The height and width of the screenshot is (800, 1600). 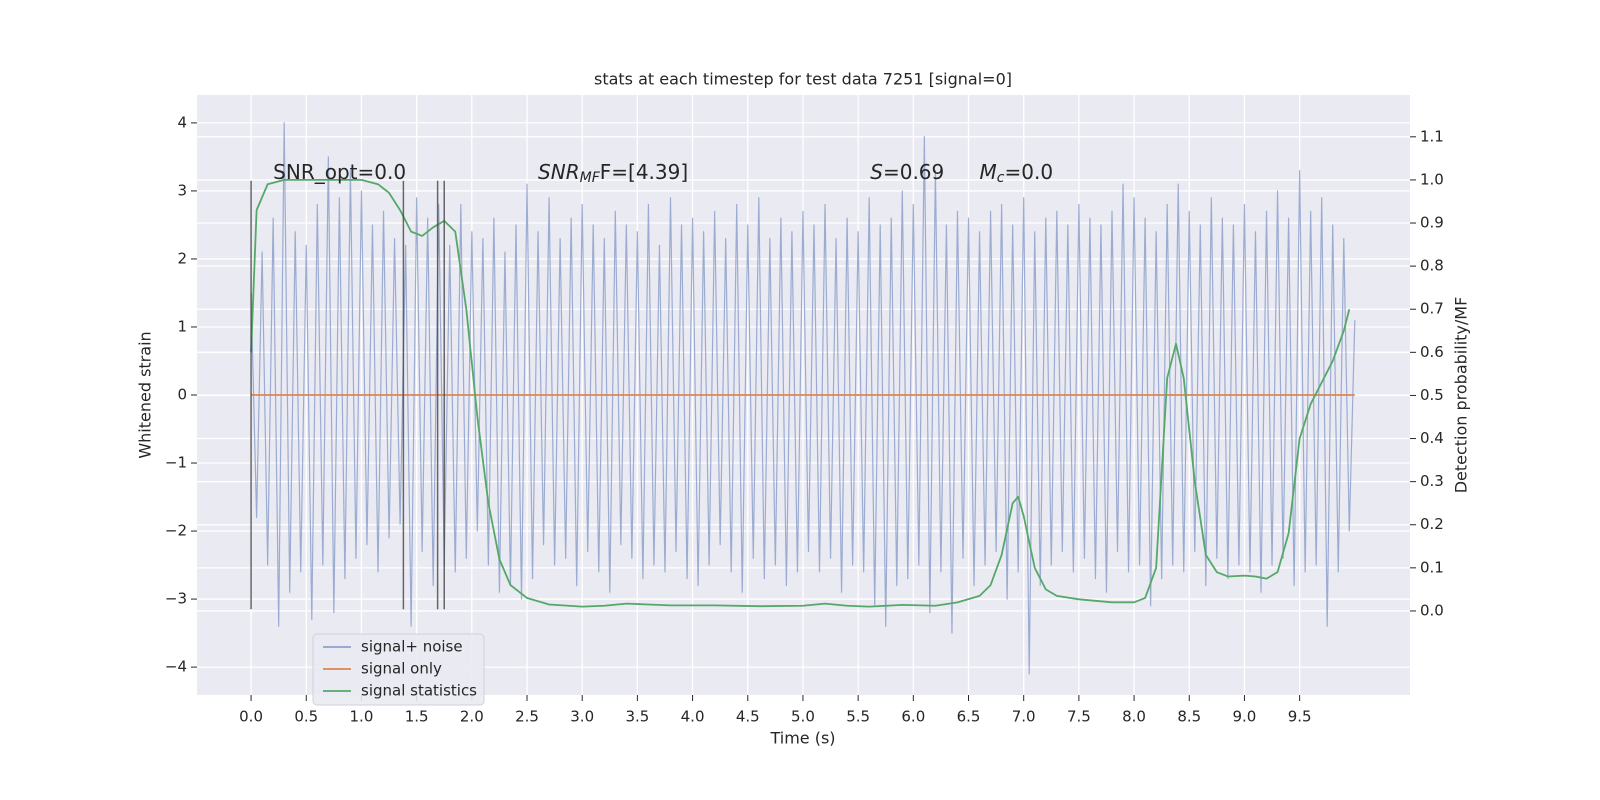 I want to click on x-tick-label: 0.0, so click(x=251, y=717).